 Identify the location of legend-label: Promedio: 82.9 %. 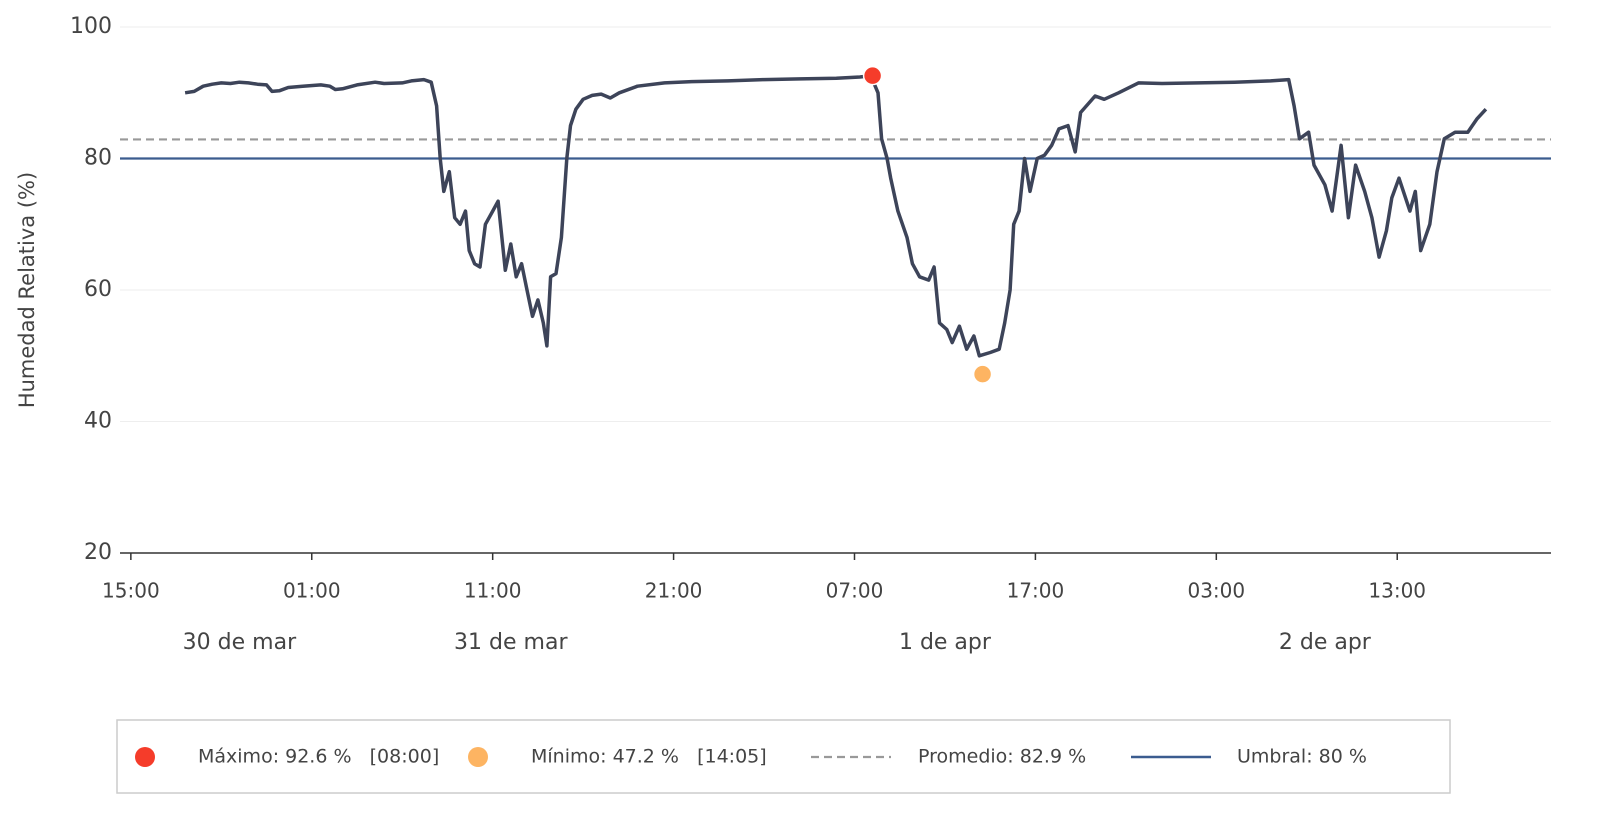
(1002, 757).